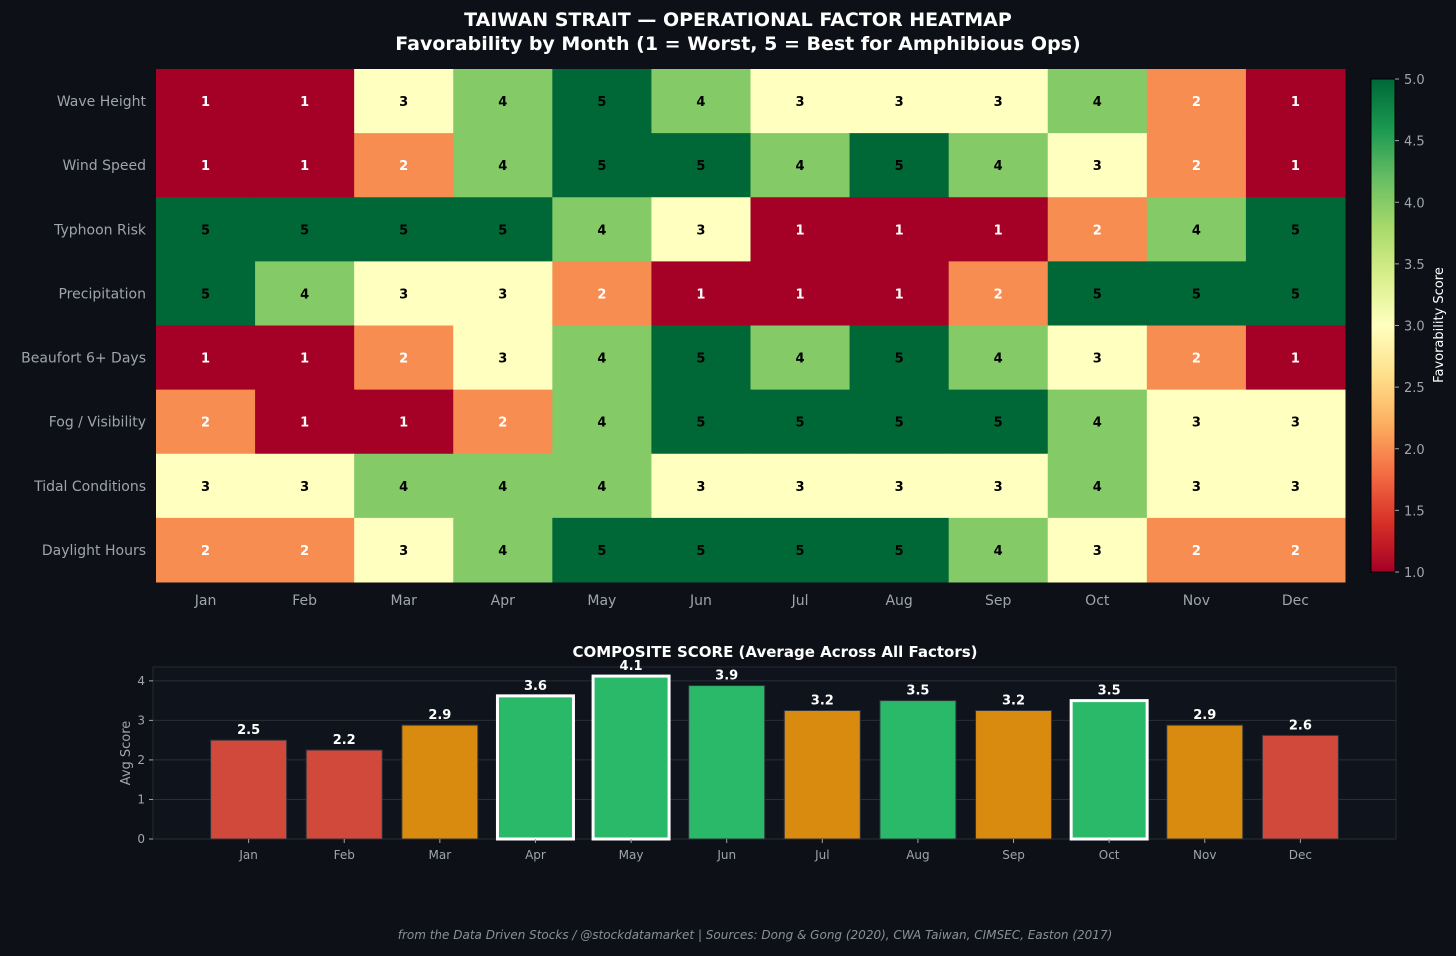 The width and height of the screenshot is (1456, 956). What do you see at coordinates (726, 676) in the screenshot?
I see `bar-value-label: 3.9` at bounding box center [726, 676].